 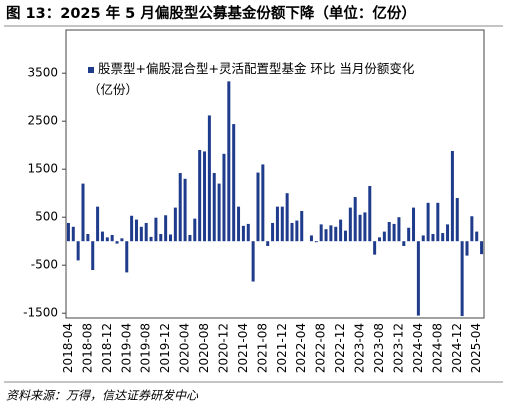 I want to click on x-tick-label: 2020-04, so click(x=185, y=348).